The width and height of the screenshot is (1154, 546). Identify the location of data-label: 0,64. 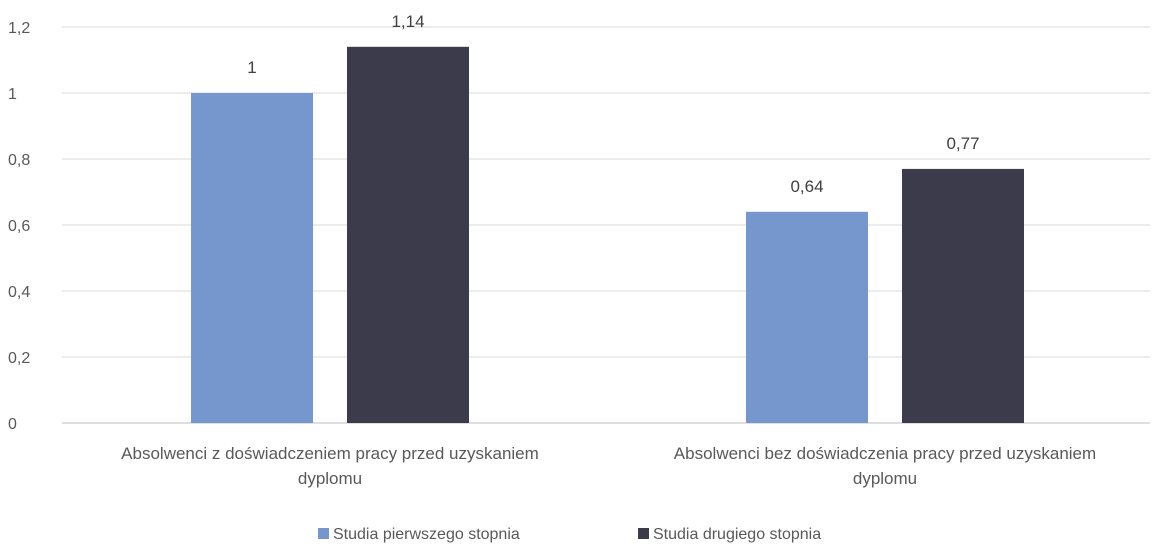
(806, 186).